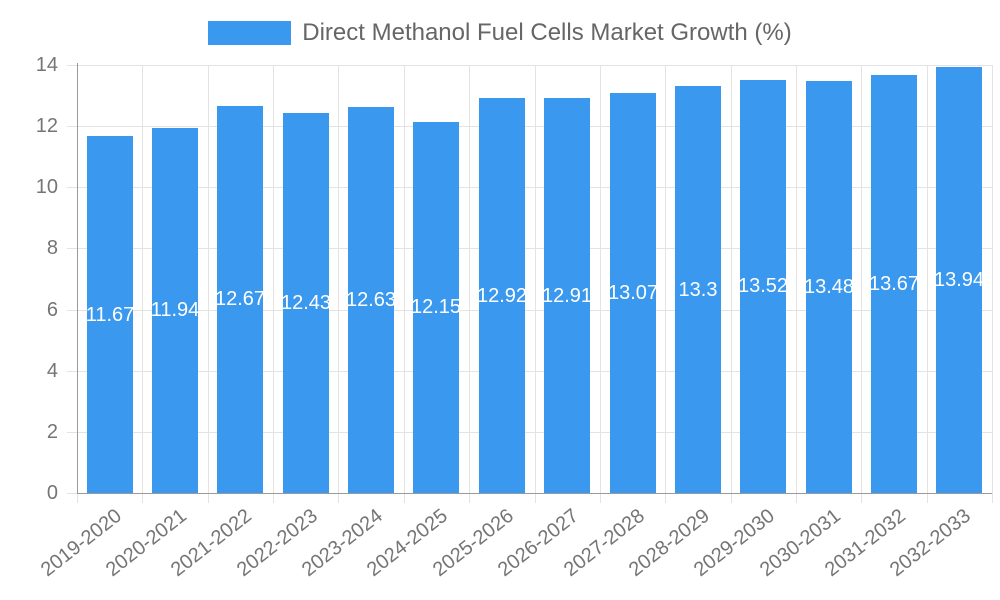 The width and height of the screenshot is (1000, 600). I want to click on y-tick-label: 10, so click(46, 187).